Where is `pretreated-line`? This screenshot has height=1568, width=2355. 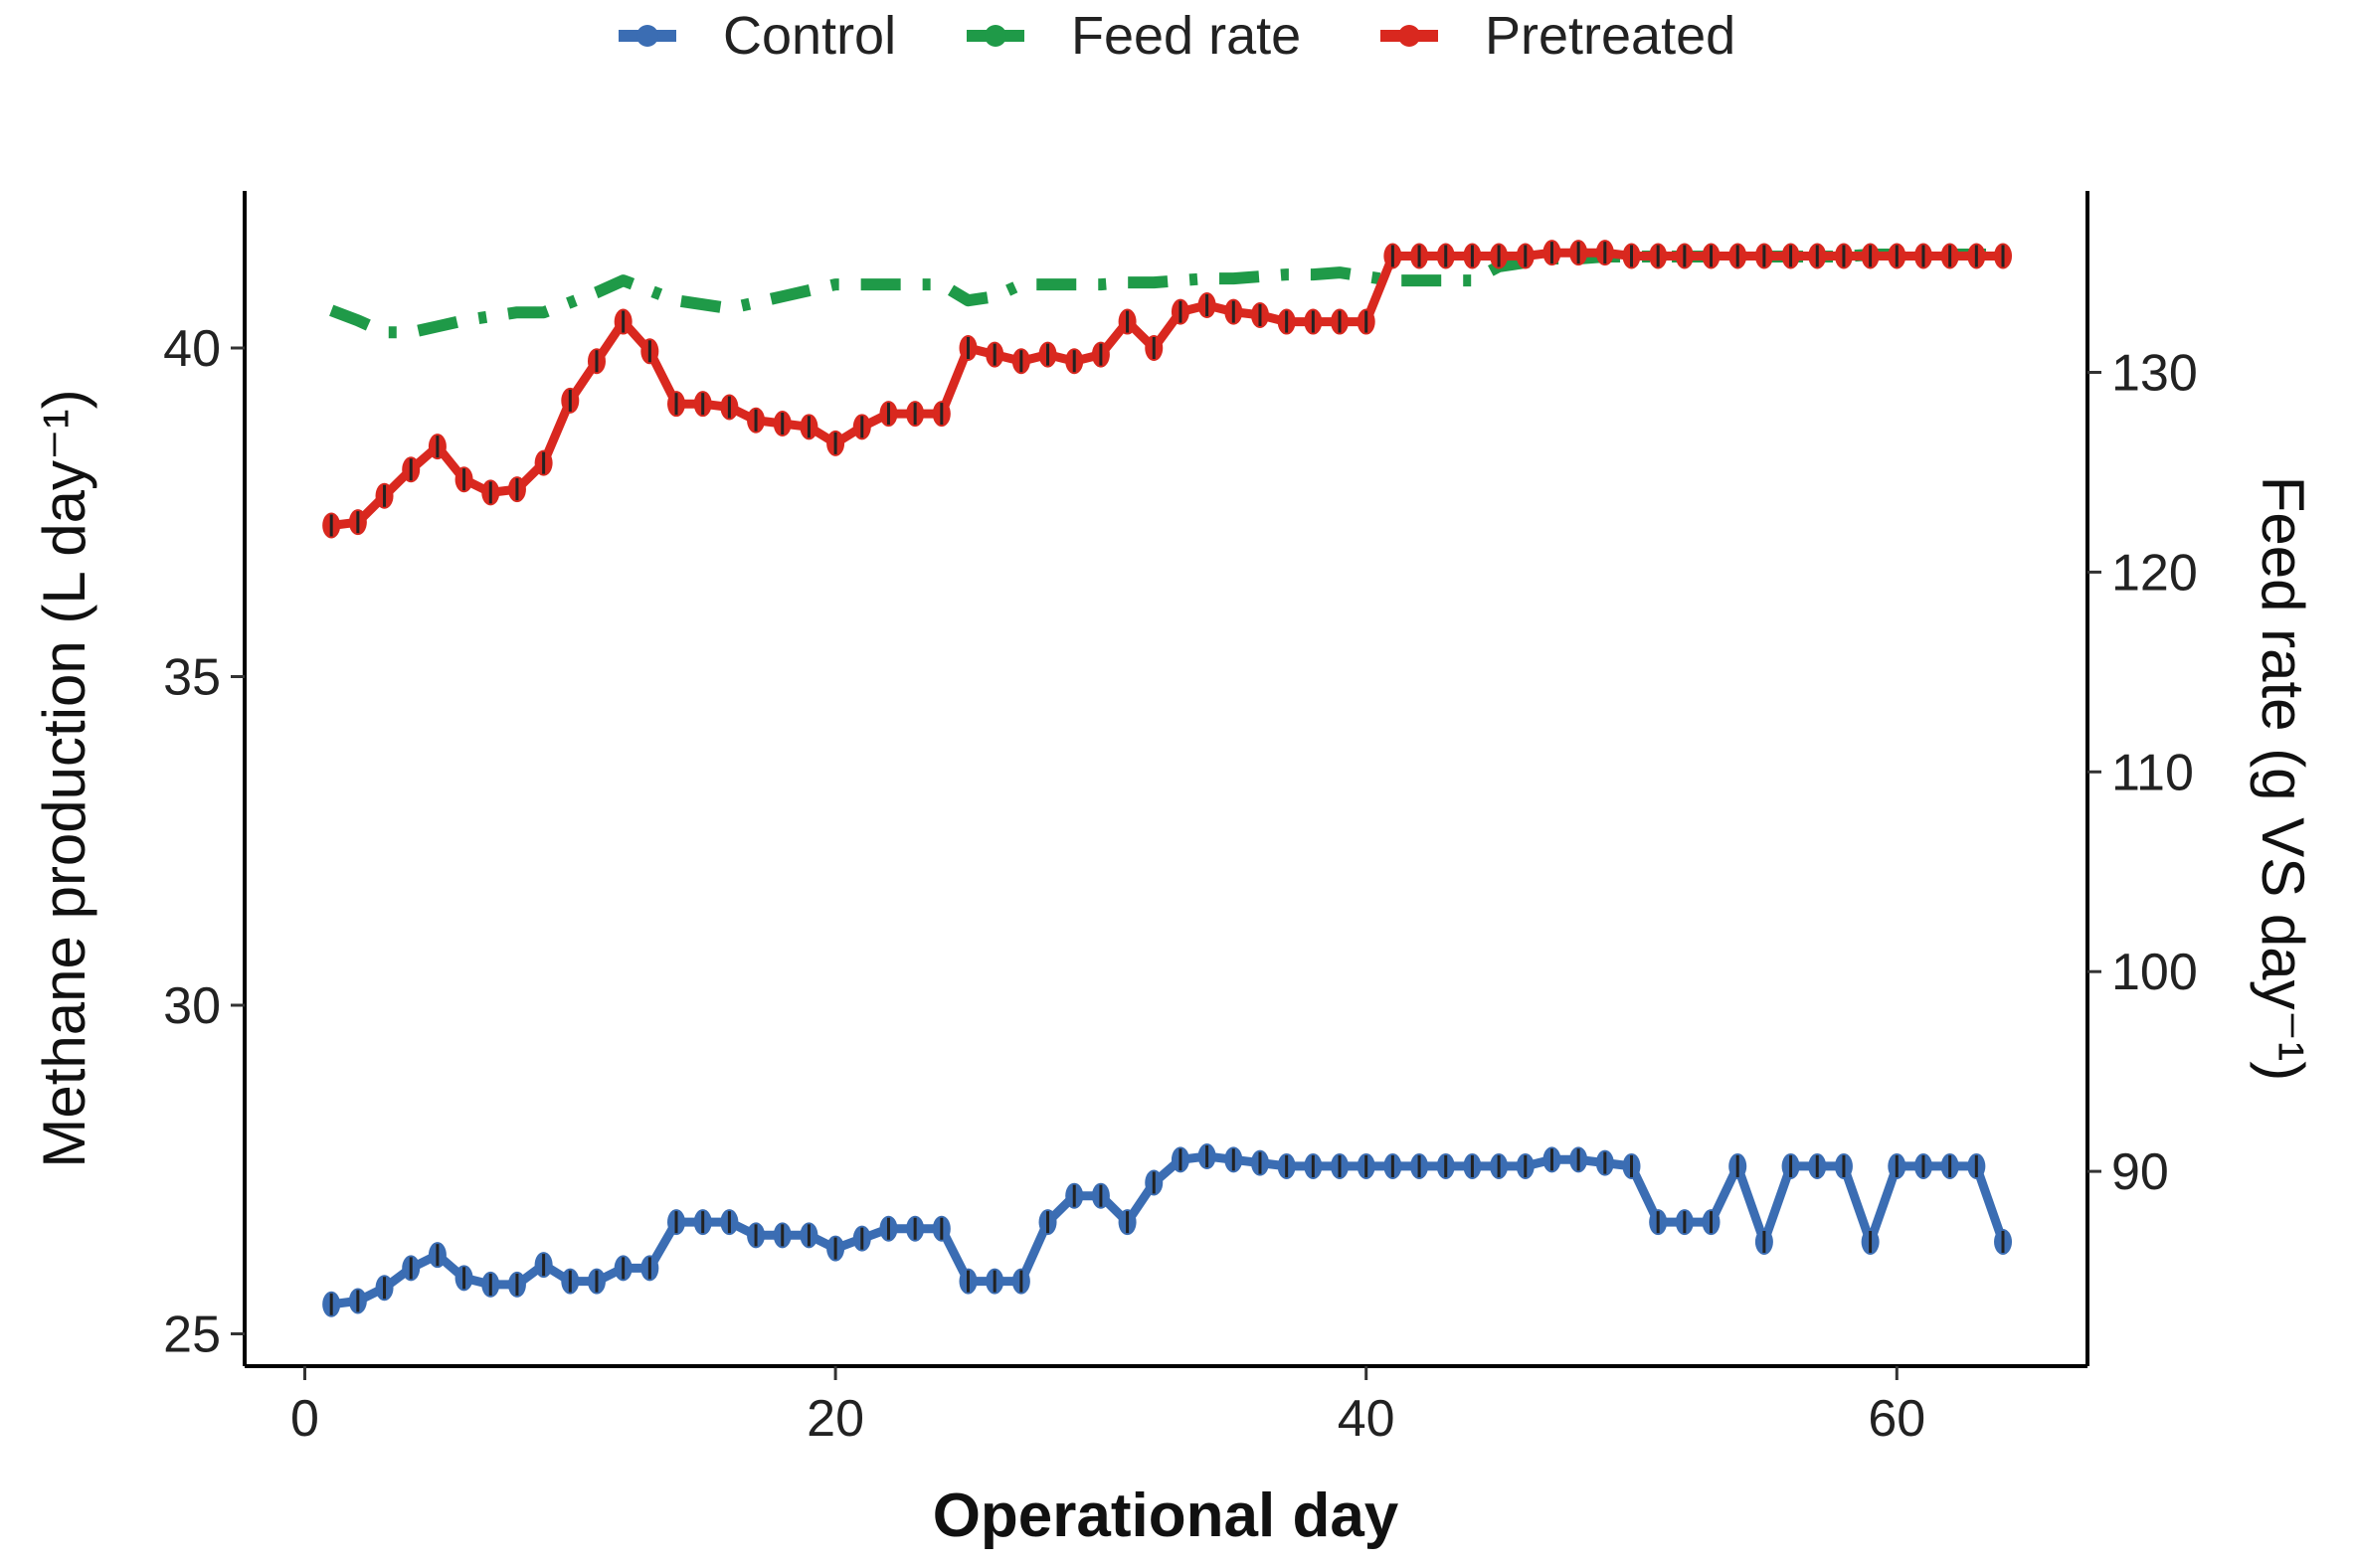 pretreated-line is located at coordinates (1166, 389).